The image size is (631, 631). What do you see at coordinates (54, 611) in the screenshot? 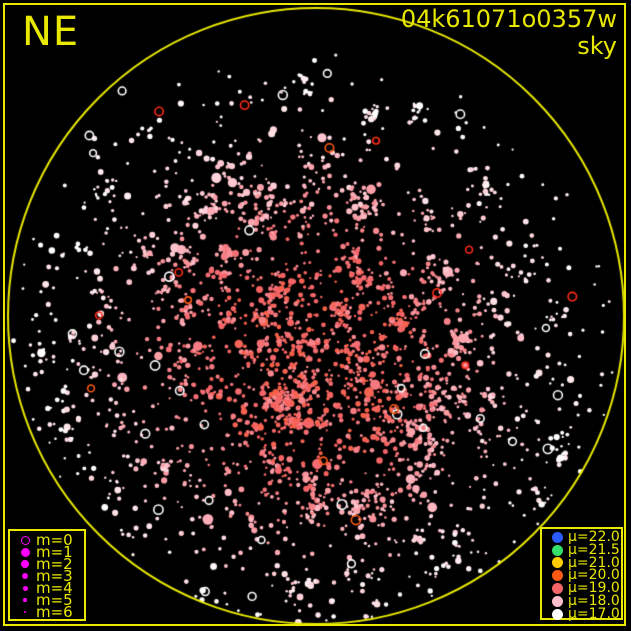
I see `magnitude-legend-label: m=6` at bounding box center [54, 611].